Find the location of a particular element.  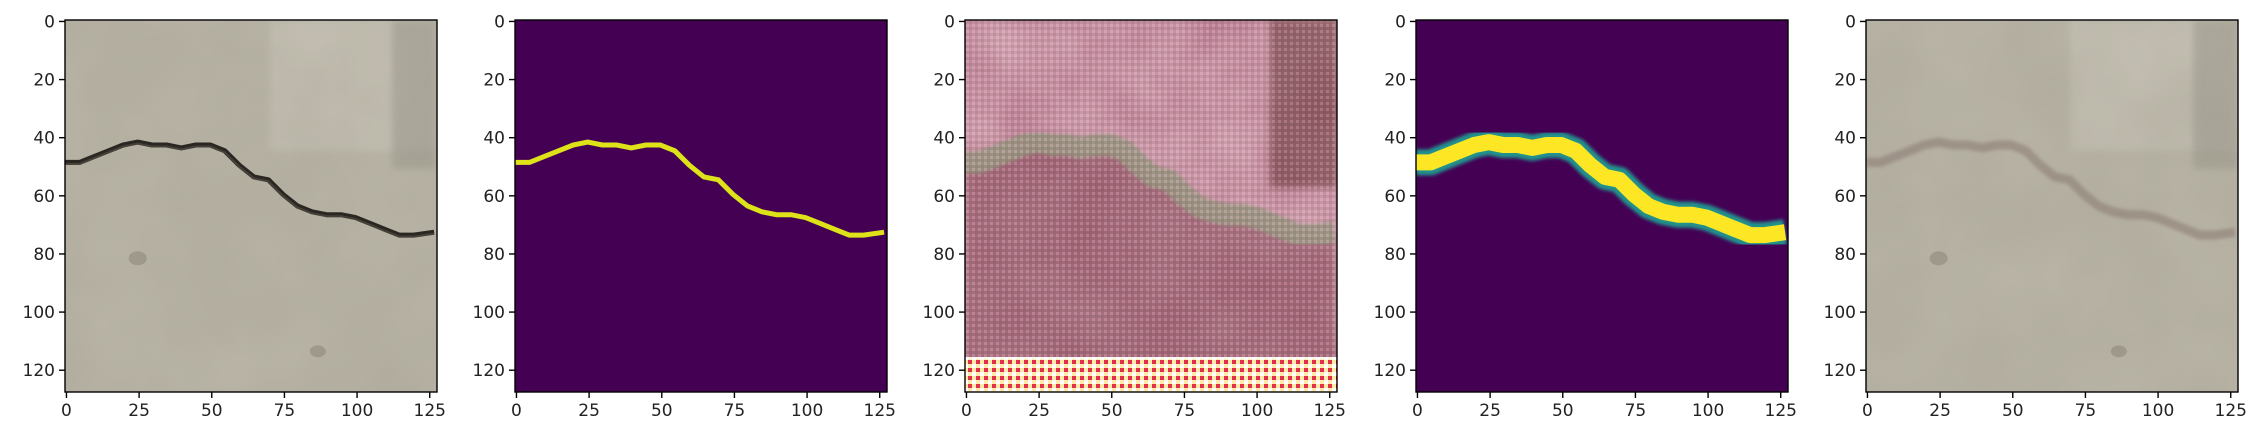

crack-mask-band is located at coordinates (1601, 189).